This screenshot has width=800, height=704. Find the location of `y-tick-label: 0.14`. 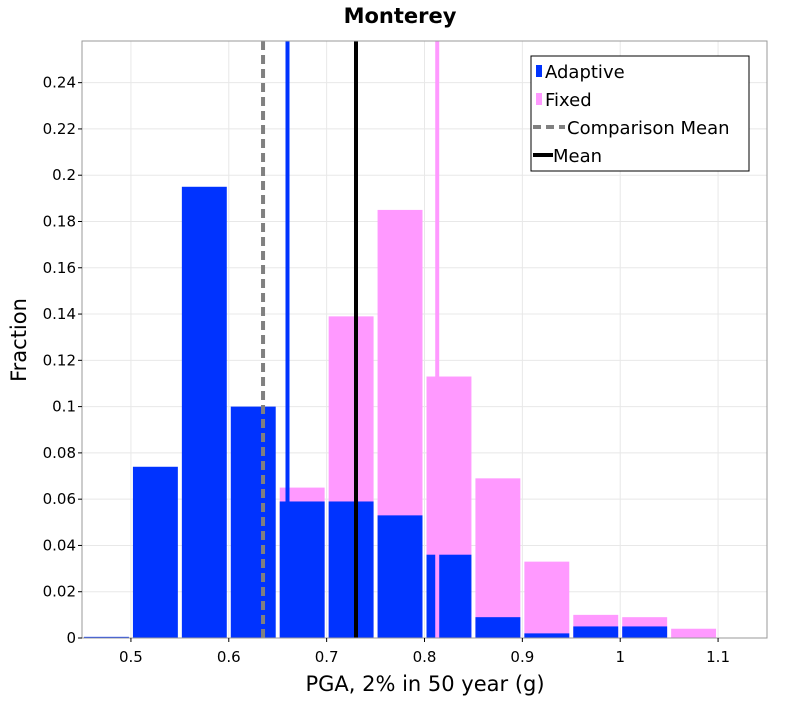

y-tick-label: 0.14 is located at coordinates (59, 314).